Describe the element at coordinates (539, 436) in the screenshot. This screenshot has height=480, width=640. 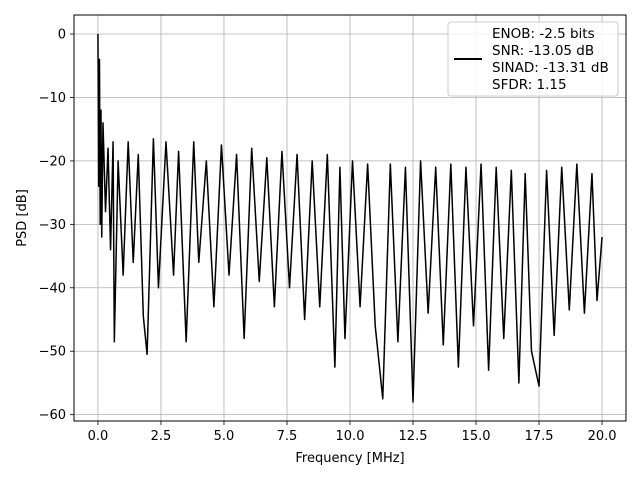
I see `x-tick-label: 17.5` at that location.